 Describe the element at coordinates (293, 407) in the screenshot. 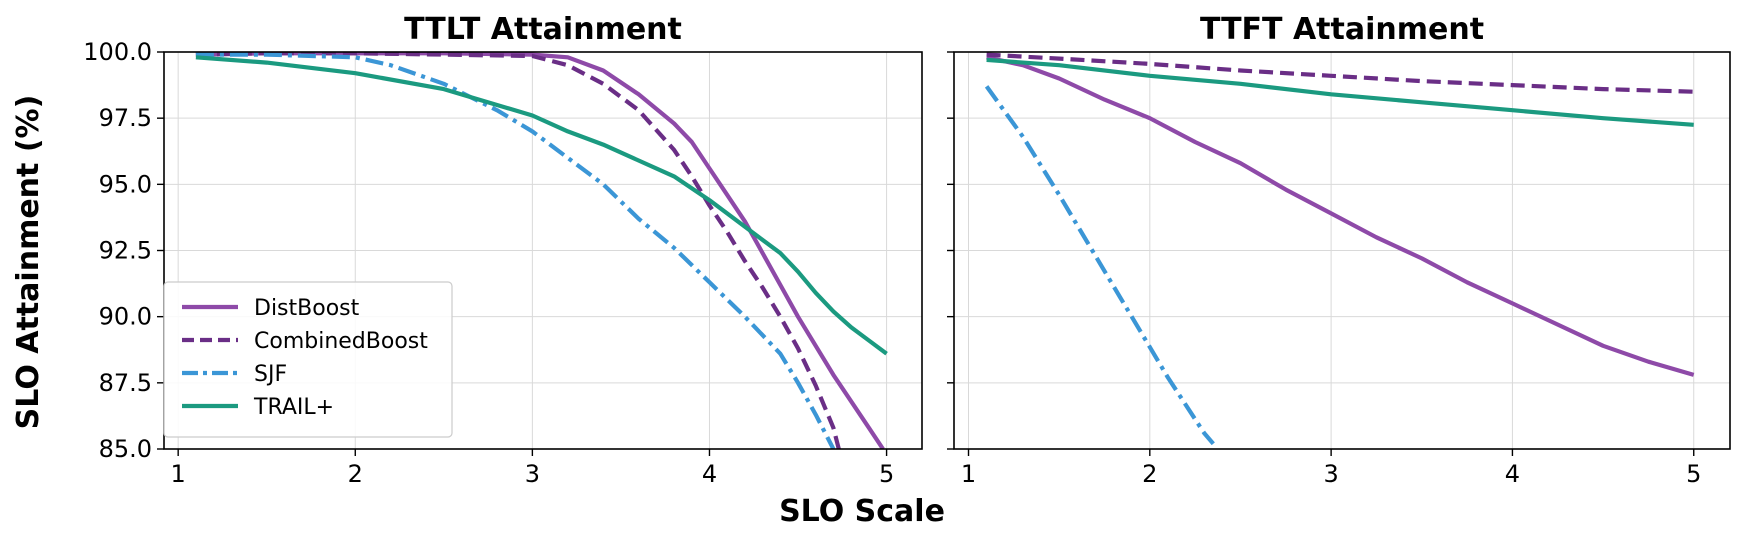

I see `legend-label-trail: TRAIL+` at that location.